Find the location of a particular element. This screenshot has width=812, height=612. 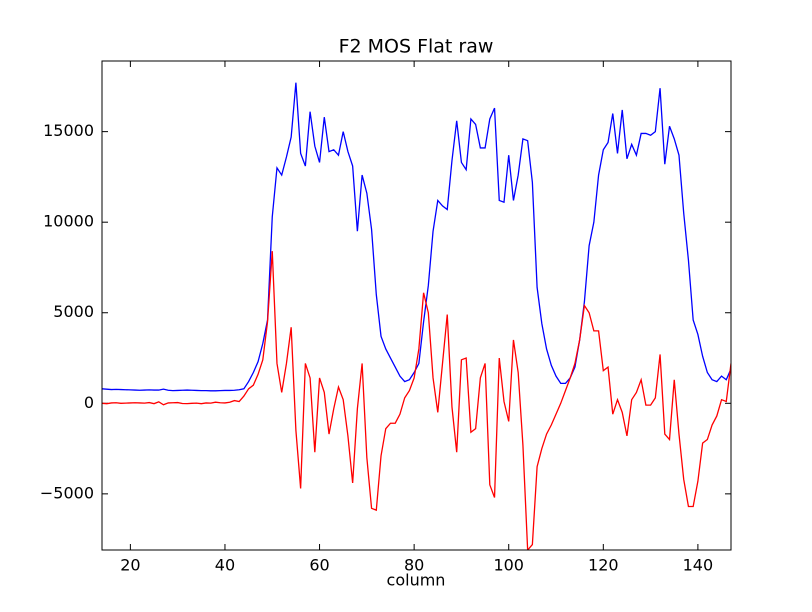

y-tick-label: 0 is located at coordinates (89, 402).